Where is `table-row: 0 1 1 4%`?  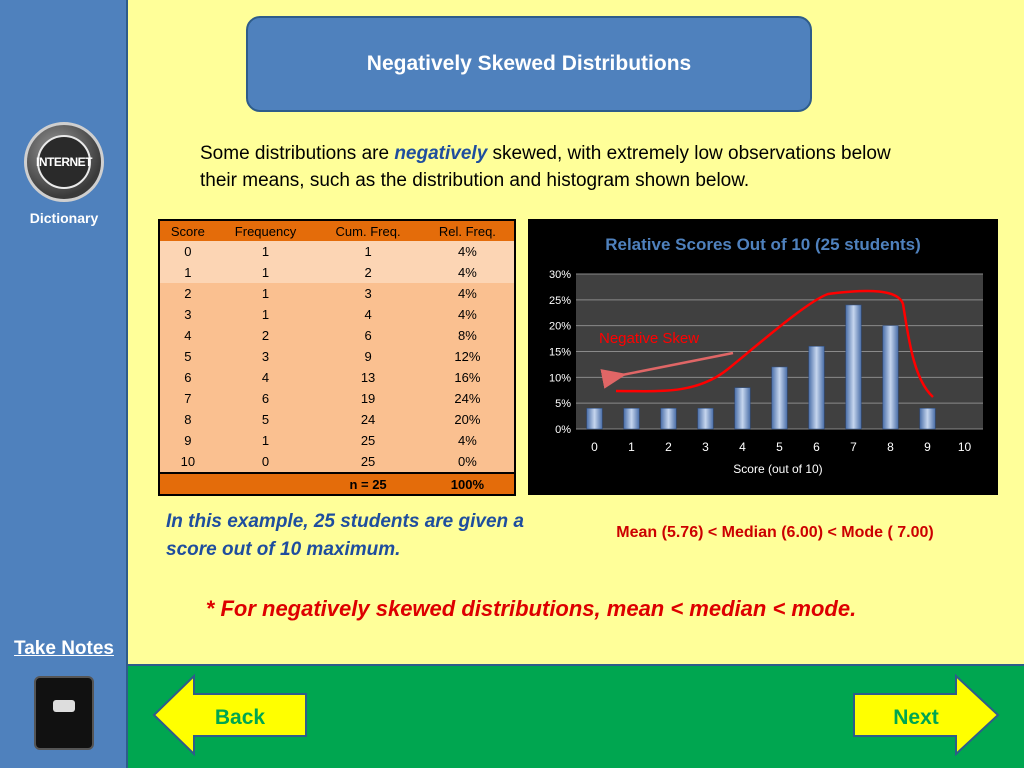 table-row: 0 1 1 4% is located at coordinates (337, 251).